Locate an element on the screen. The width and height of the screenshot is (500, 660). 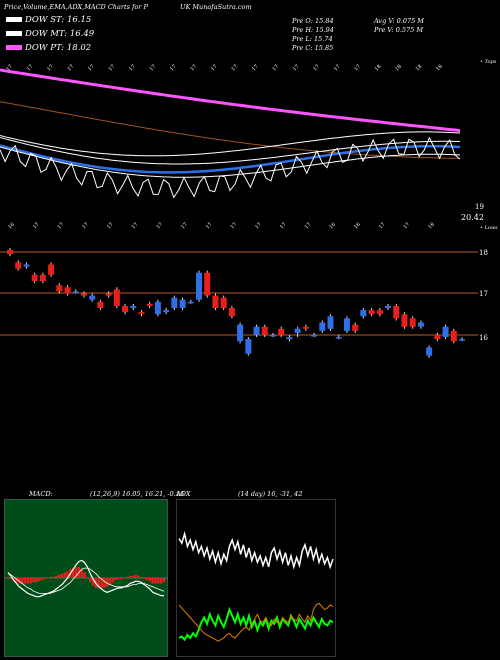
adx-background is located at coordinates (256, 578).